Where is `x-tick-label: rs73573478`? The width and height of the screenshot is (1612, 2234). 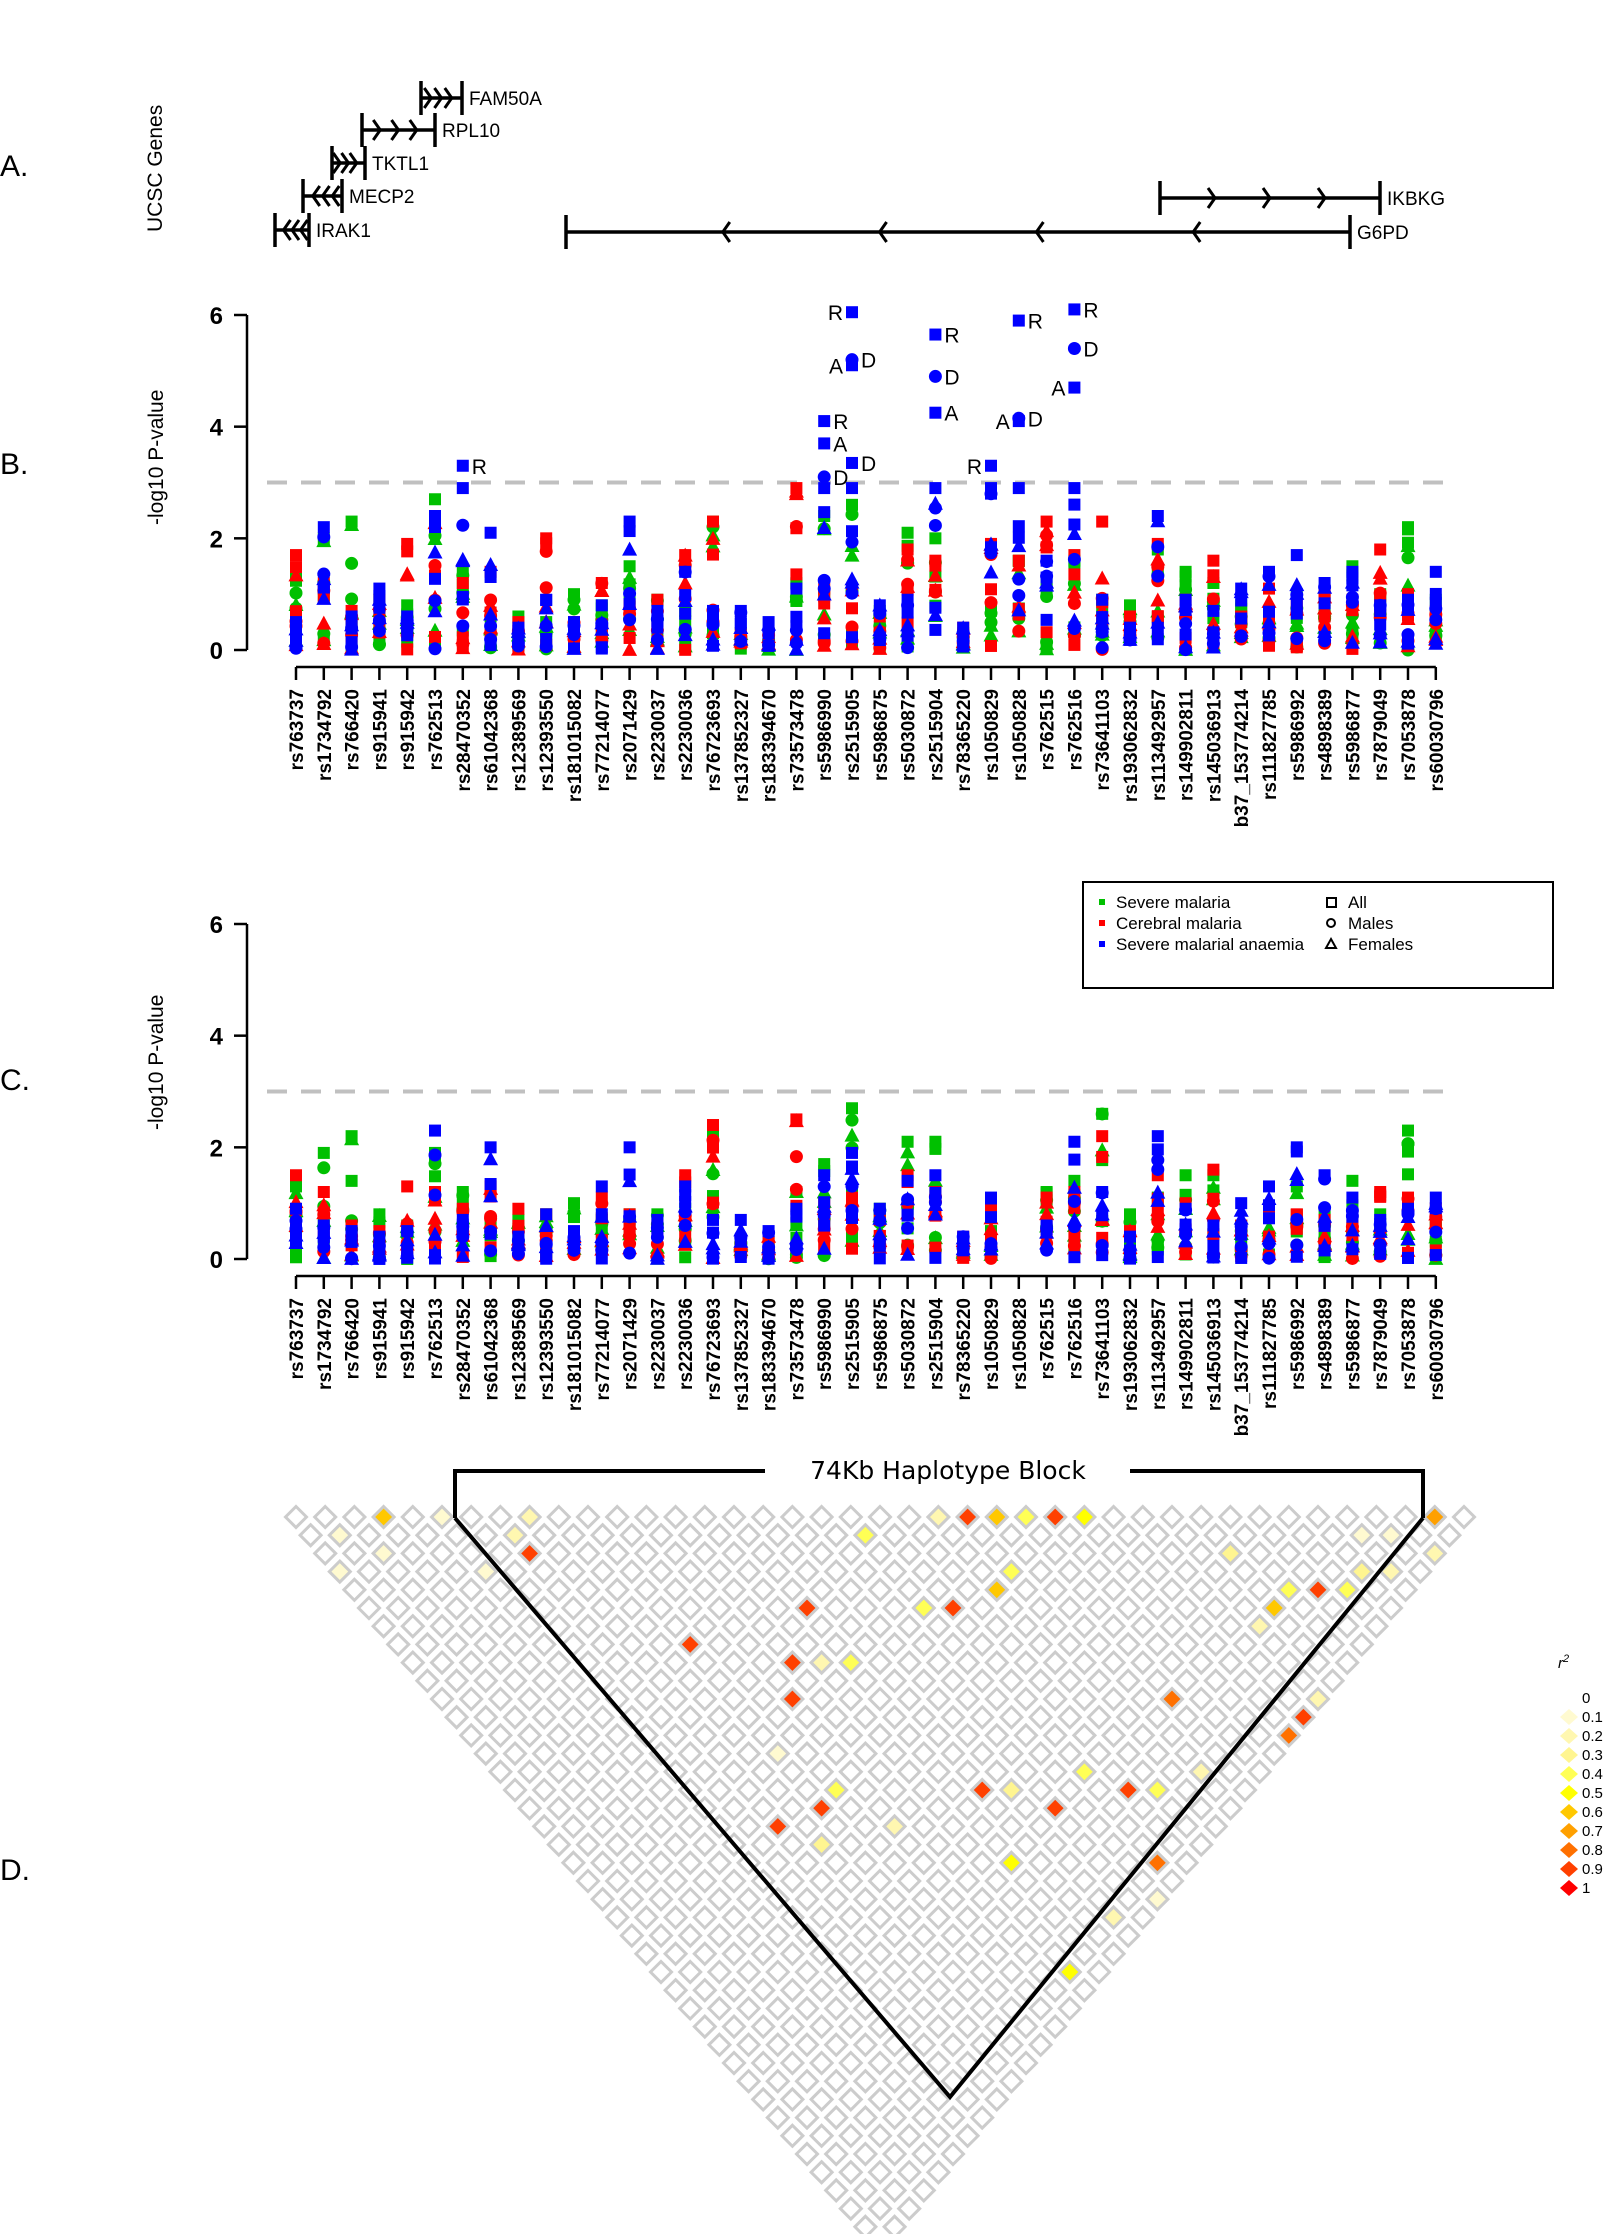
x-tick-label: rs73573478 is located at coordinates (797, 1349).